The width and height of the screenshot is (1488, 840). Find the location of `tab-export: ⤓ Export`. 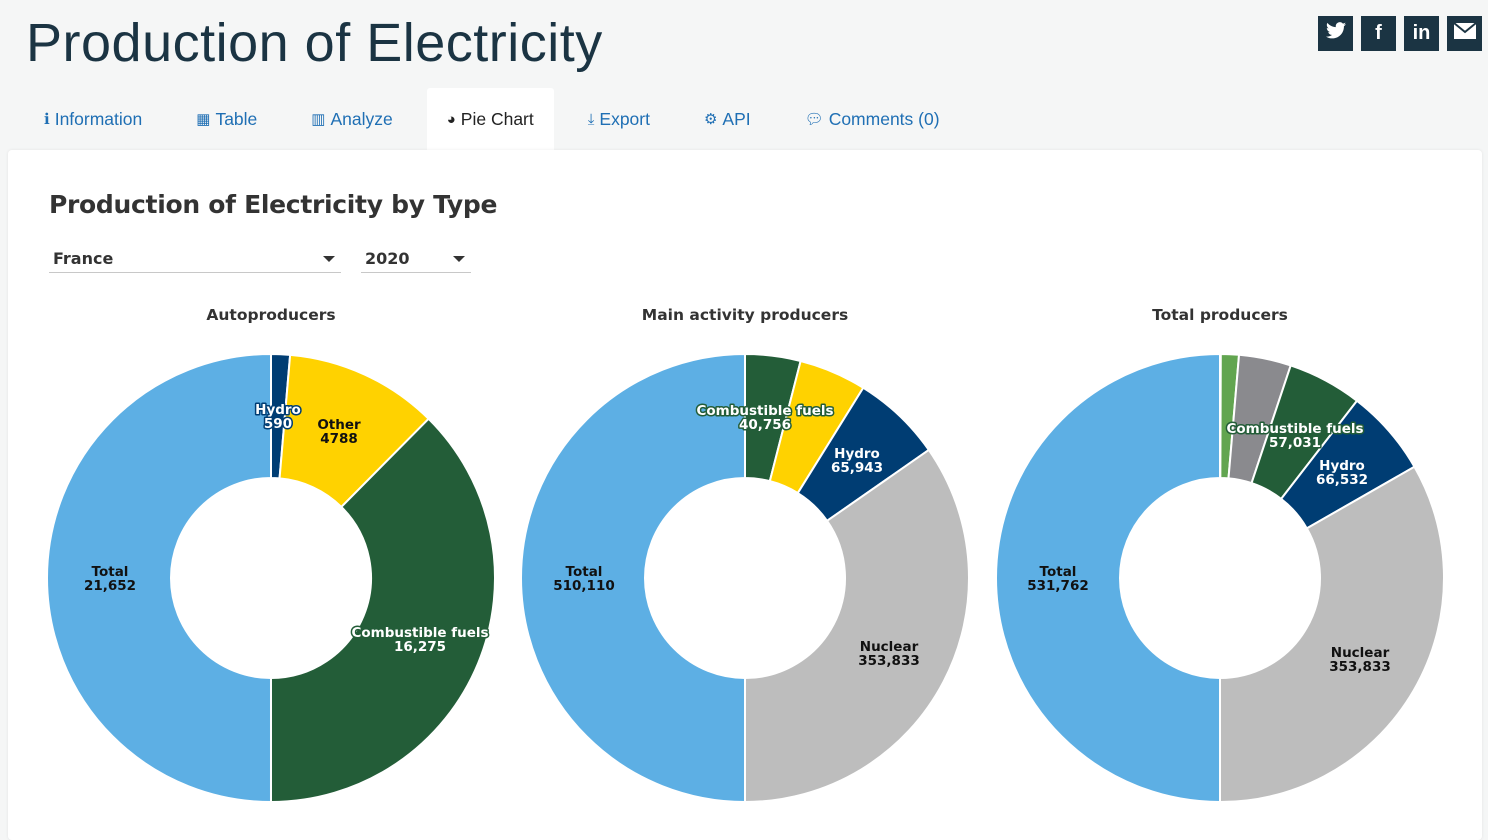

tab-export: ⤓ Export is located at coordinates (619, 119).